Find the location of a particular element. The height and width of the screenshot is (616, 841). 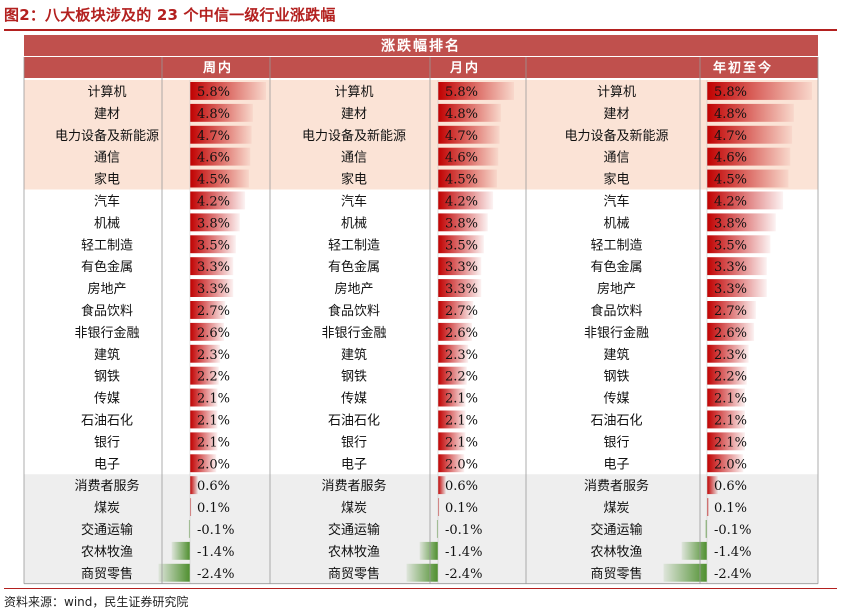

value-label: 3.5% is located at coordinates (213, 245).